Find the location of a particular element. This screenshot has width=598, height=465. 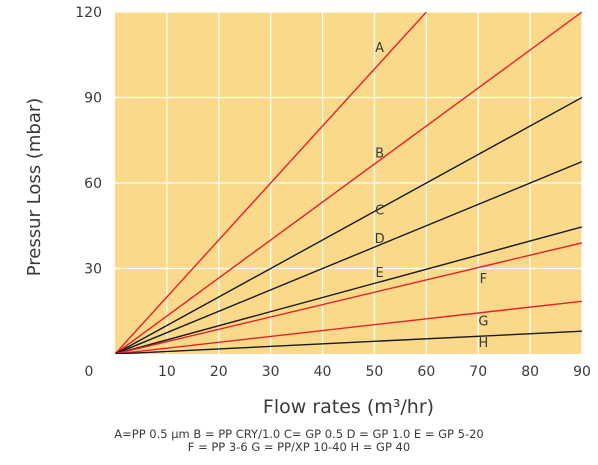

series-label-c: C is located at coordinates (379, 210).